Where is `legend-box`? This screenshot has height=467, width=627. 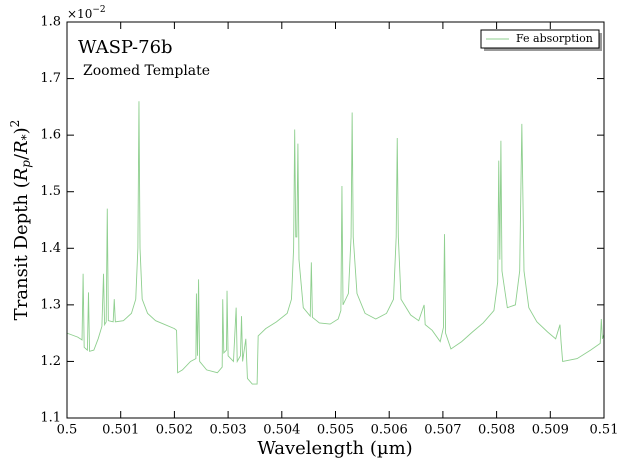 legend-box is located at coordinates (540, 39).